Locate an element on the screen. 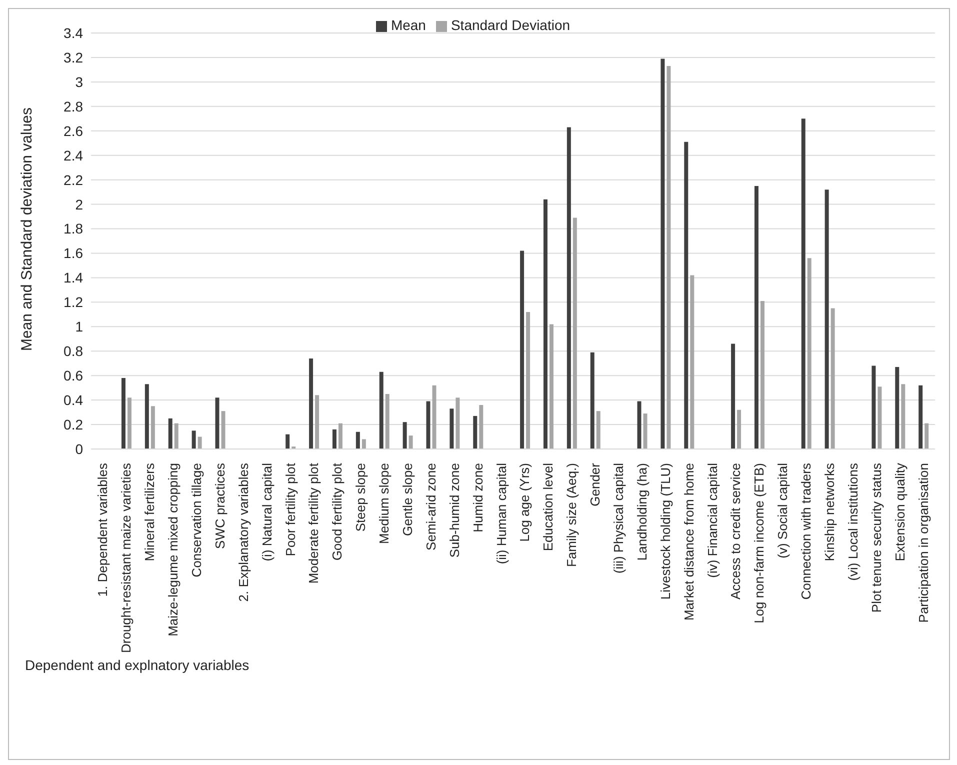  y-tick-label: 2.8 is located at coordinates (74, 106).